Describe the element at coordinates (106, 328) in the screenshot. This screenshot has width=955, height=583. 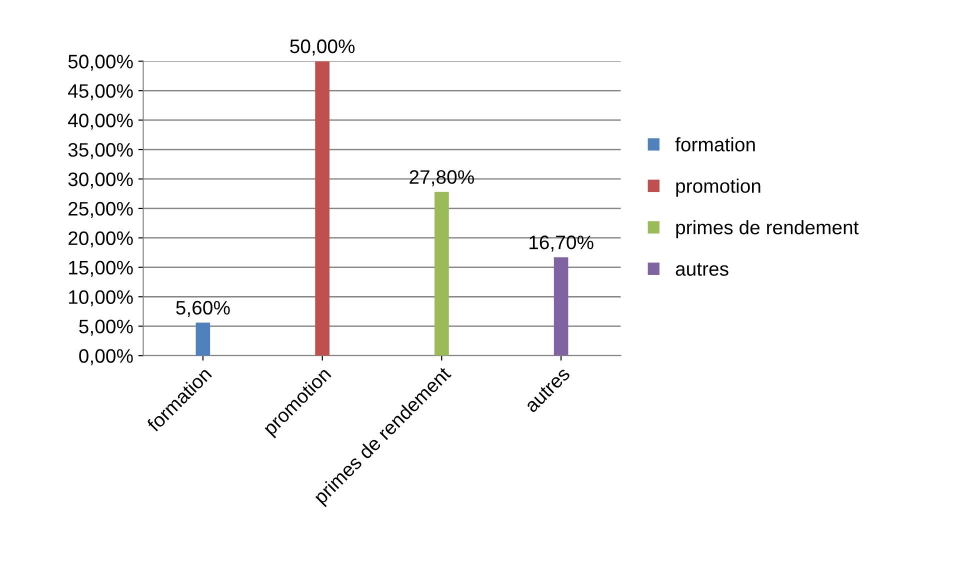
I see `y-tick-label: 5,00%` at that location.